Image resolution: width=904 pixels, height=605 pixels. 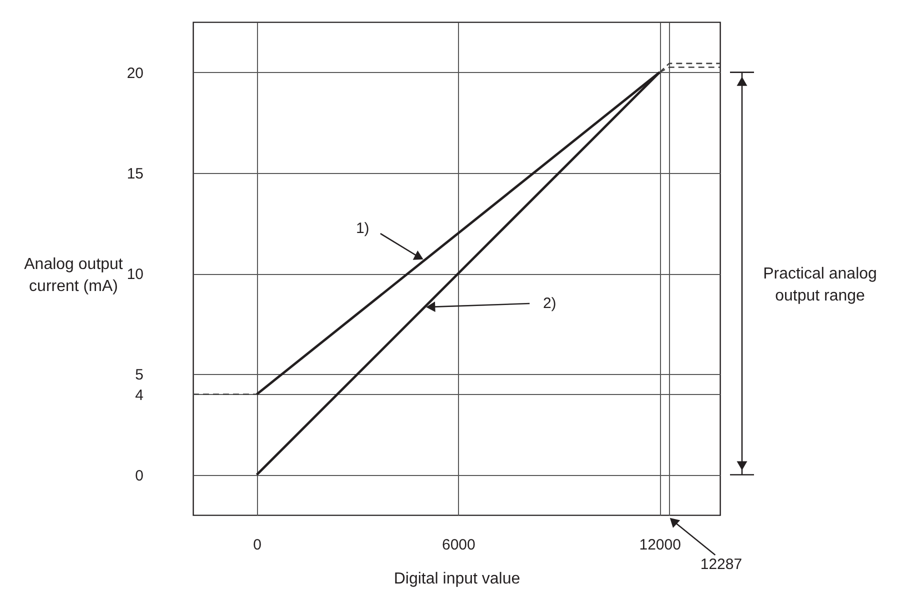 I want to click on annotation: 1), so click(x=363, y=229).